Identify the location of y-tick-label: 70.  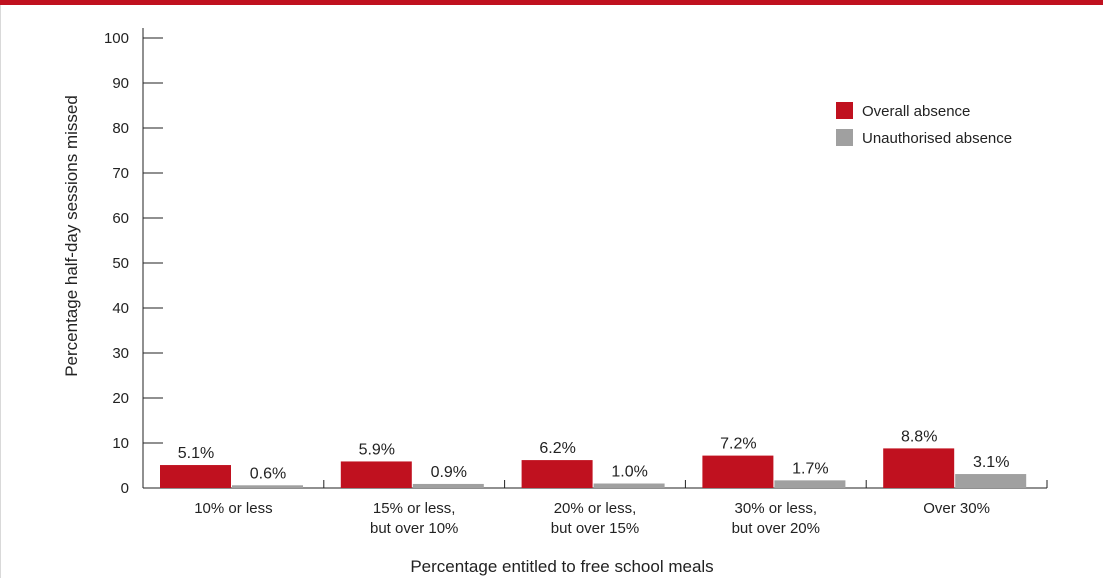
(120, 173).